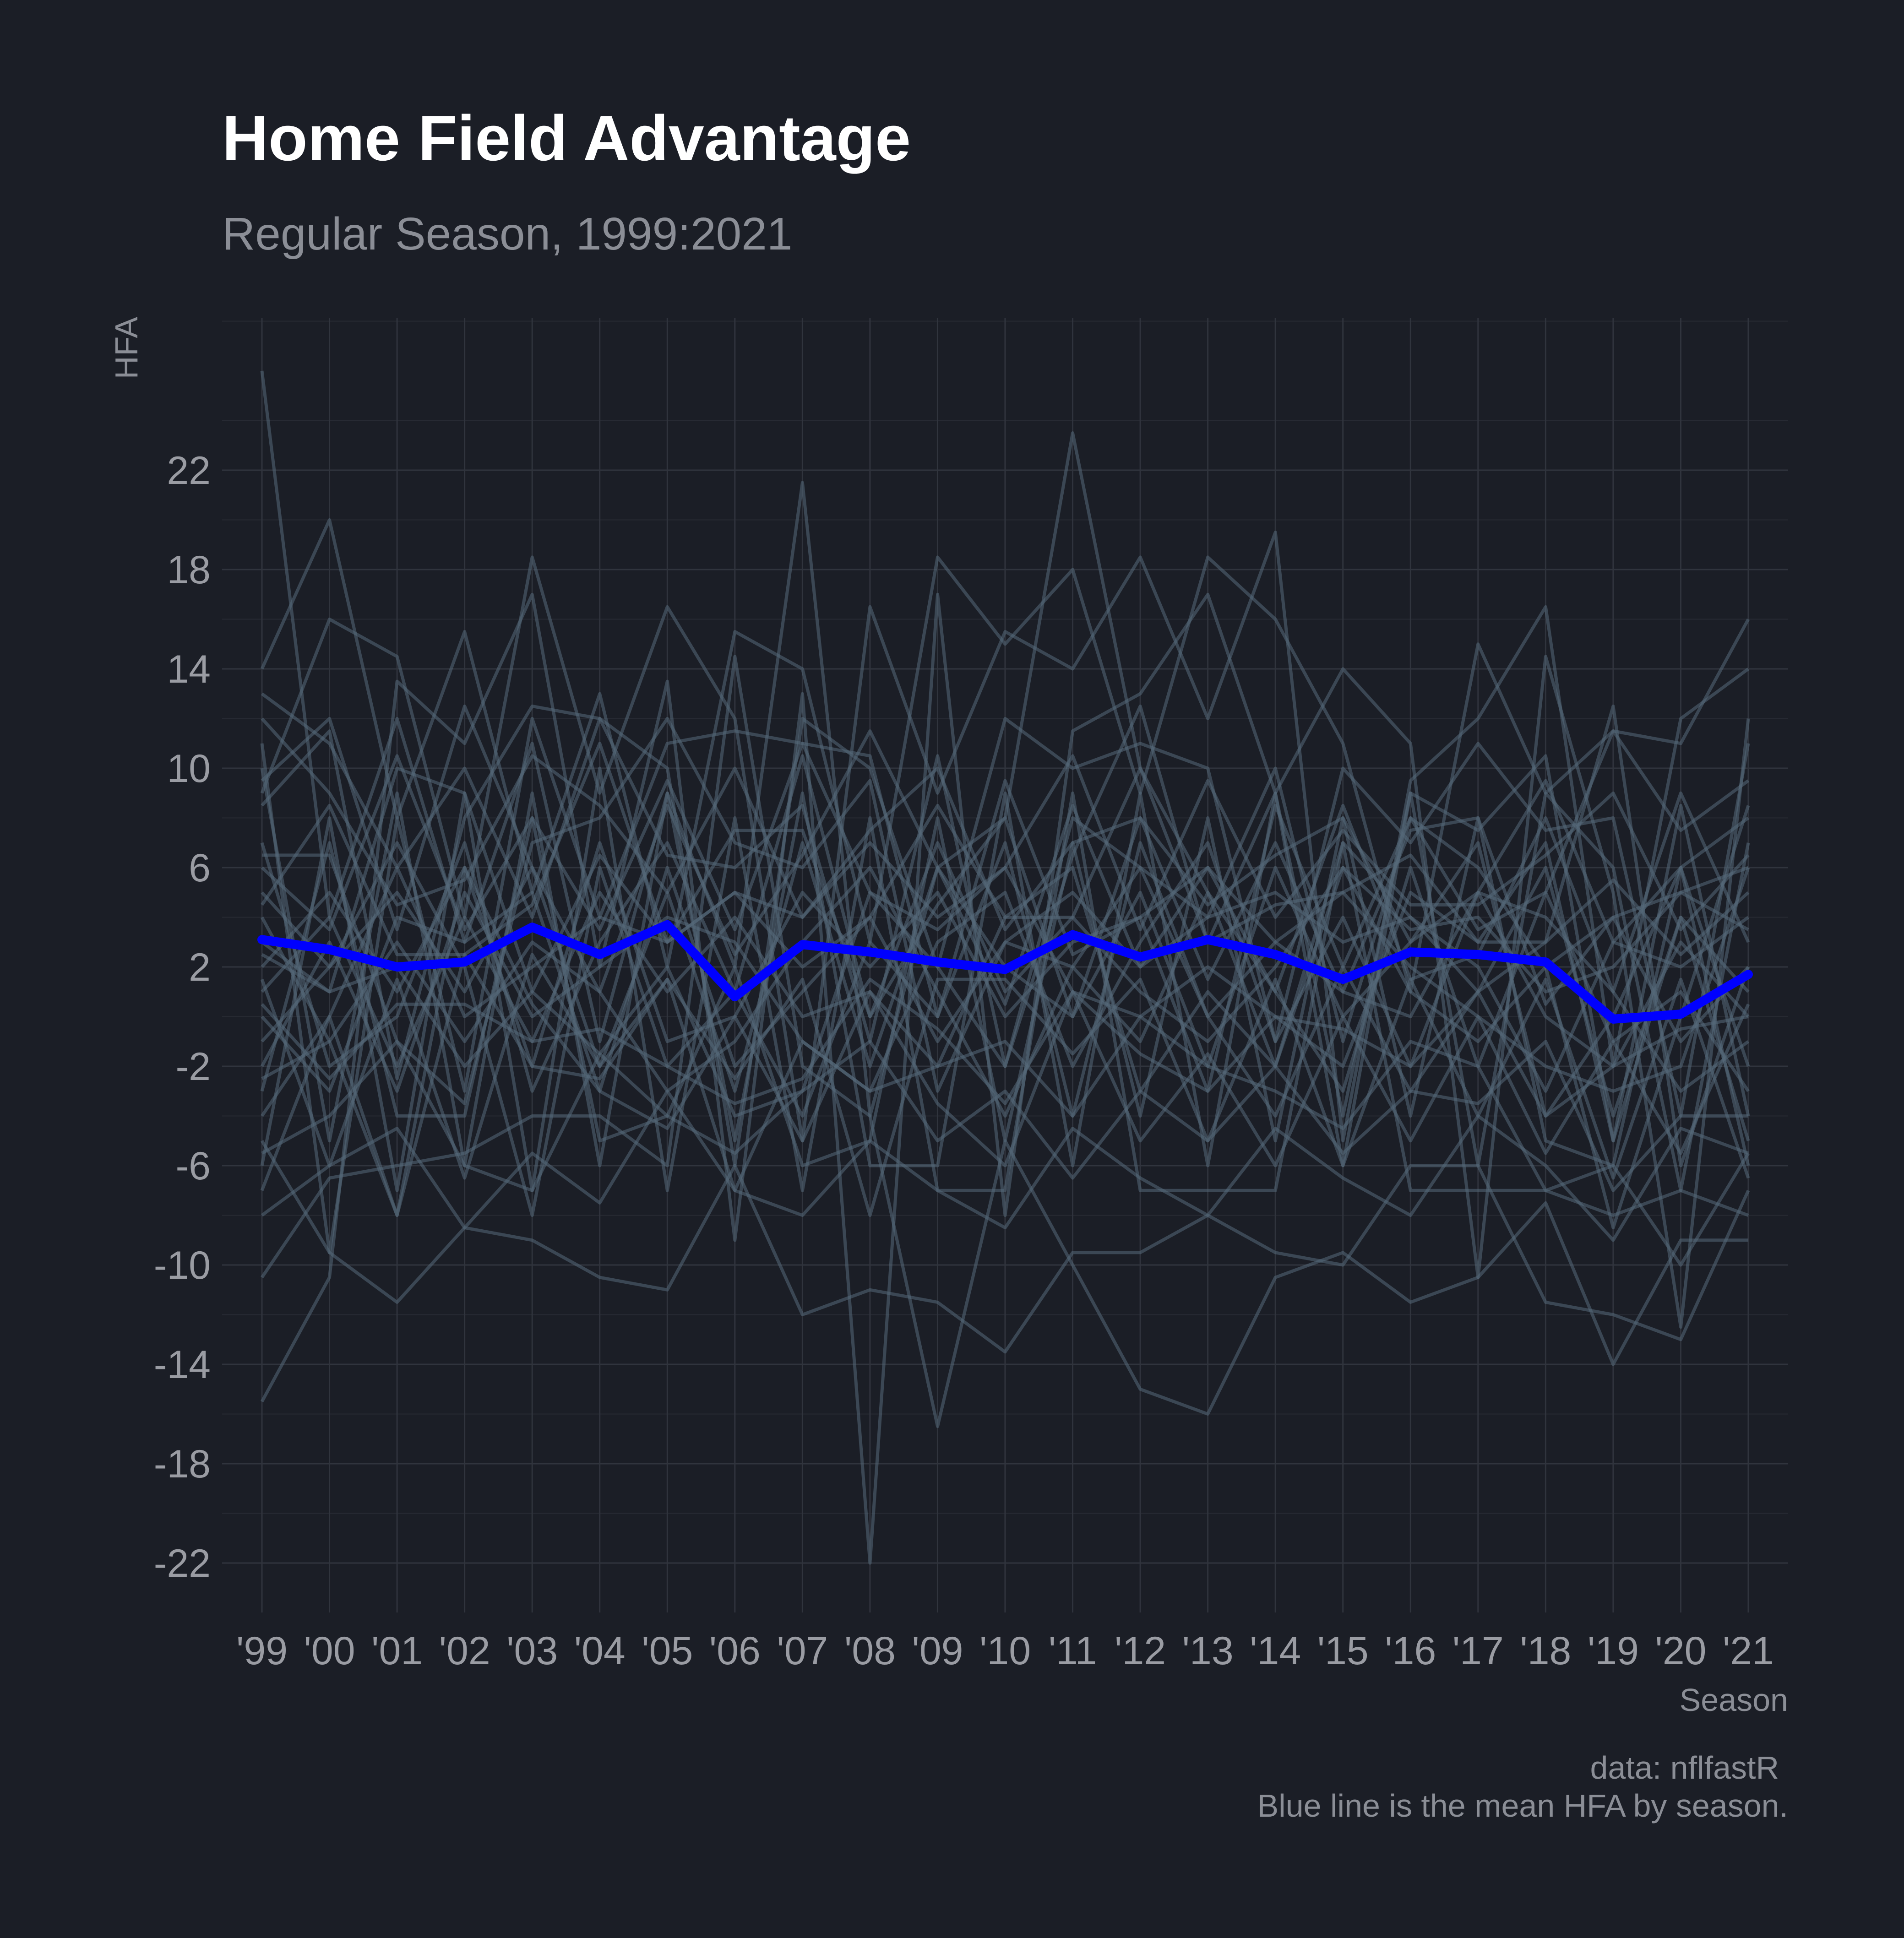  I want to click on x-tick-label: '01, so click(397, 1651).